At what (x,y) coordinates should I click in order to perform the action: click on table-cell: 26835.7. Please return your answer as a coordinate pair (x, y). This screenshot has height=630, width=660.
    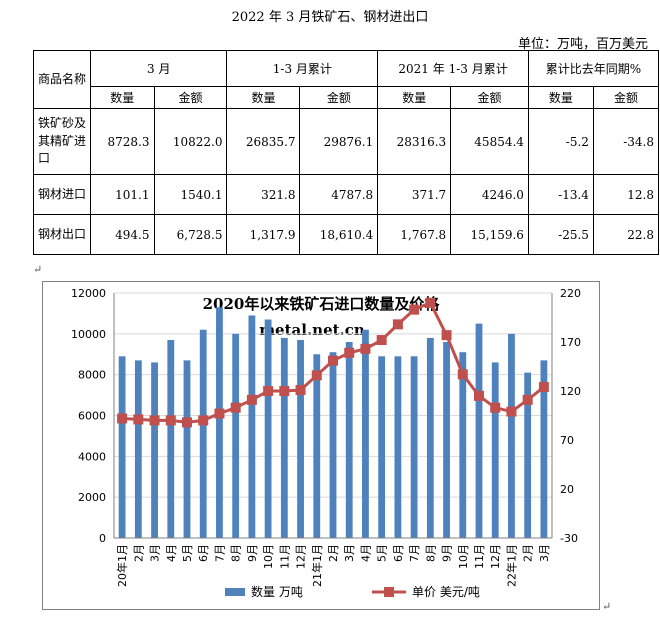
    Looking at the image, I should click on (263, 141).